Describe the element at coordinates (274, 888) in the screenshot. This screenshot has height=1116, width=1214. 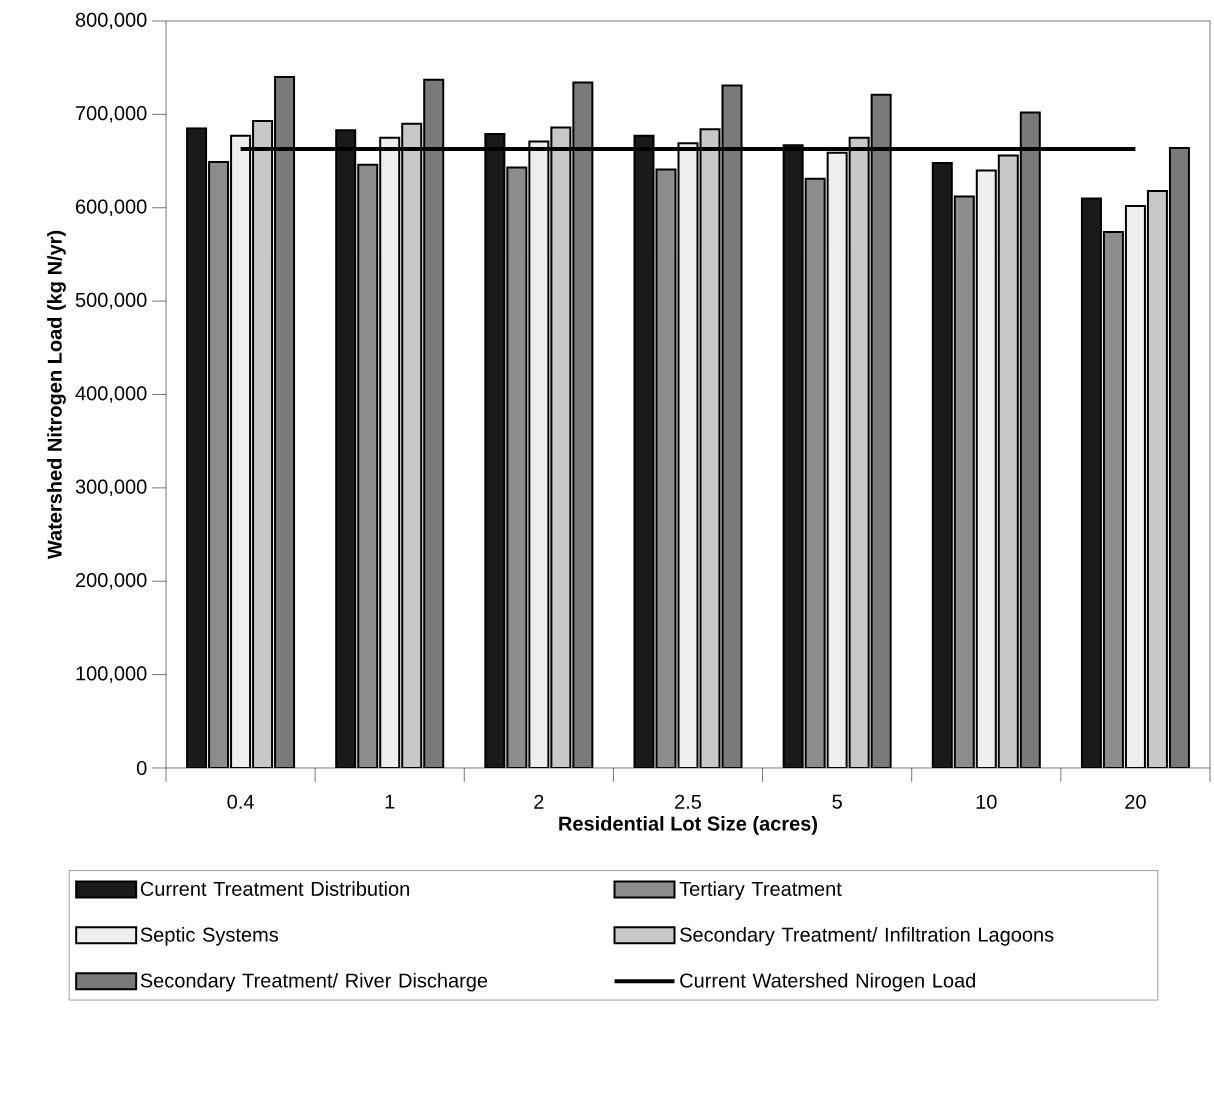
I see `legend-label: Current Treatment Distribution` at that location.